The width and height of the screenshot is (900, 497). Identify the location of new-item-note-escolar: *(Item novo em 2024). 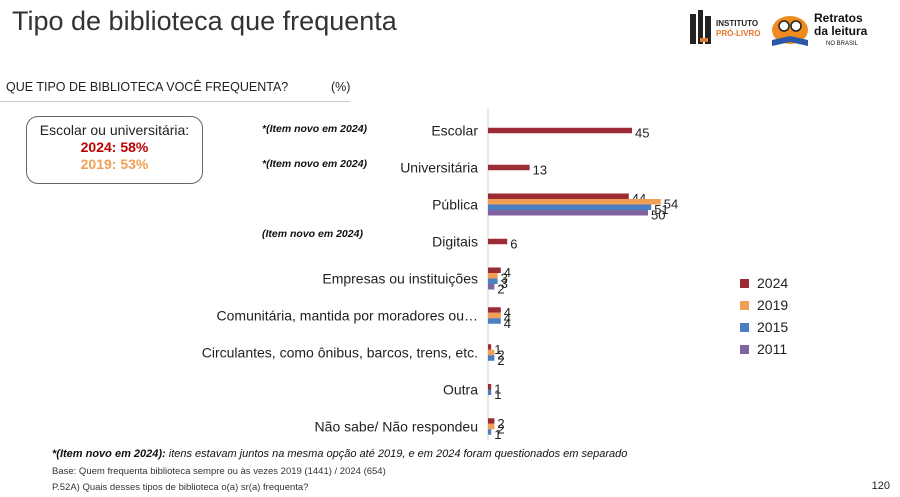
(315, 129).